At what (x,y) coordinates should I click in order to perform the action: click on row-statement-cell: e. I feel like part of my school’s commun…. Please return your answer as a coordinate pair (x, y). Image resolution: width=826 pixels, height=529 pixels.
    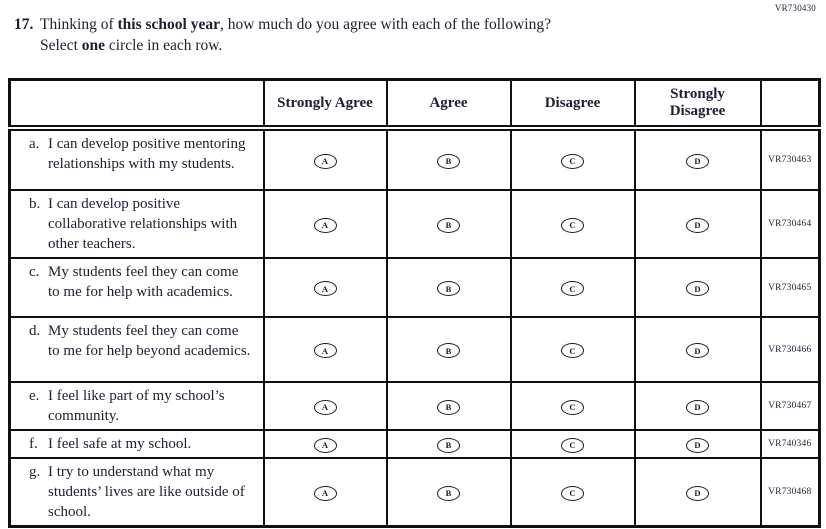
    Looking at the image, I should click on (136, 406).